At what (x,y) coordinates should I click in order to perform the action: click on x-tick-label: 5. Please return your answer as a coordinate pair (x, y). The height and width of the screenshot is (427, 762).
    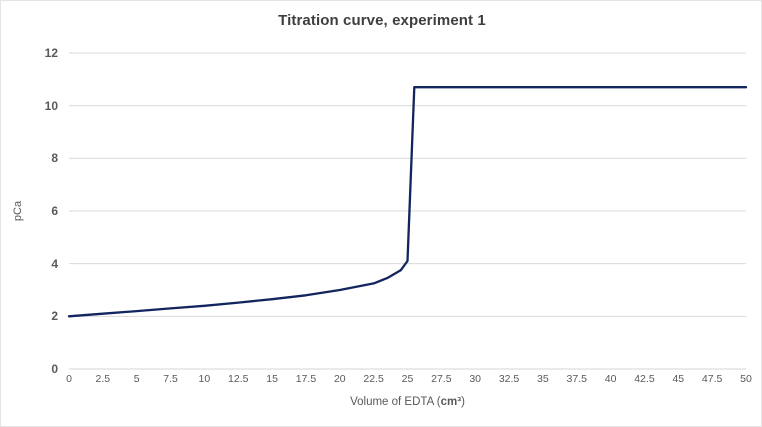
    Looking at the image, I should click on (136, 379).